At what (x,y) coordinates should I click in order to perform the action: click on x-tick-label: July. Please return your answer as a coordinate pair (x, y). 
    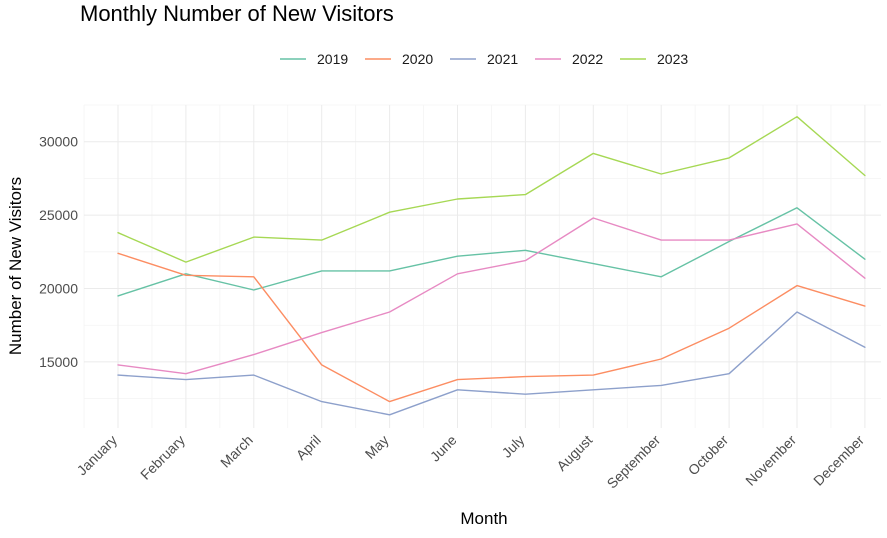
    Looking at the image, I should click on (513, 446).